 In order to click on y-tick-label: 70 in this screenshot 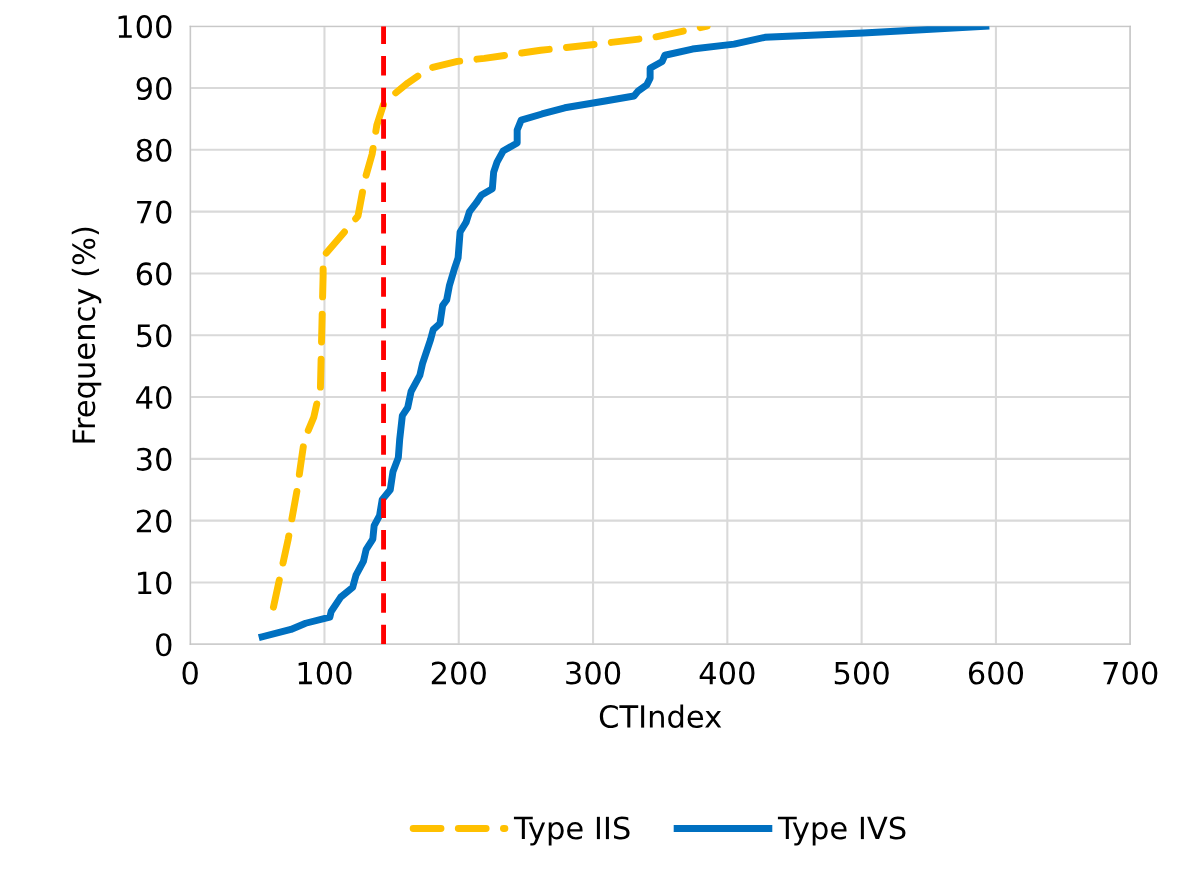, I will do `click(154, 212)`.